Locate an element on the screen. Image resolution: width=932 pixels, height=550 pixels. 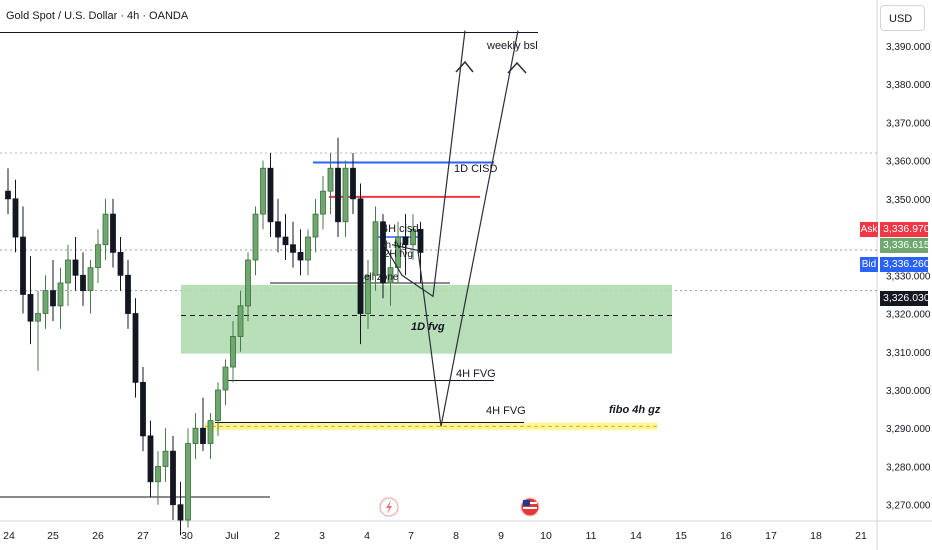
y-tick-label: 3,360.000 is located at coordinates (908, 162).